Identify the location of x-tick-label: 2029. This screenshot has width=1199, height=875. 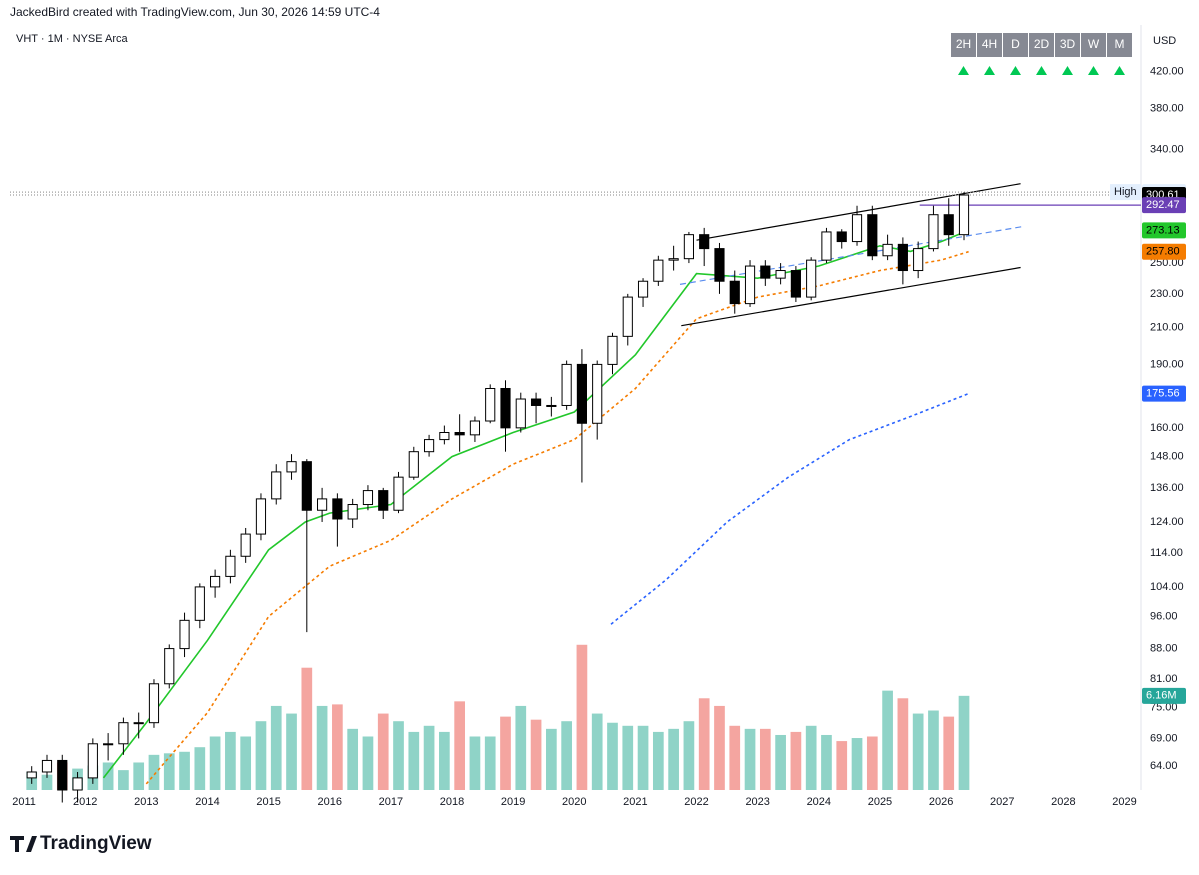
(1124, 802).